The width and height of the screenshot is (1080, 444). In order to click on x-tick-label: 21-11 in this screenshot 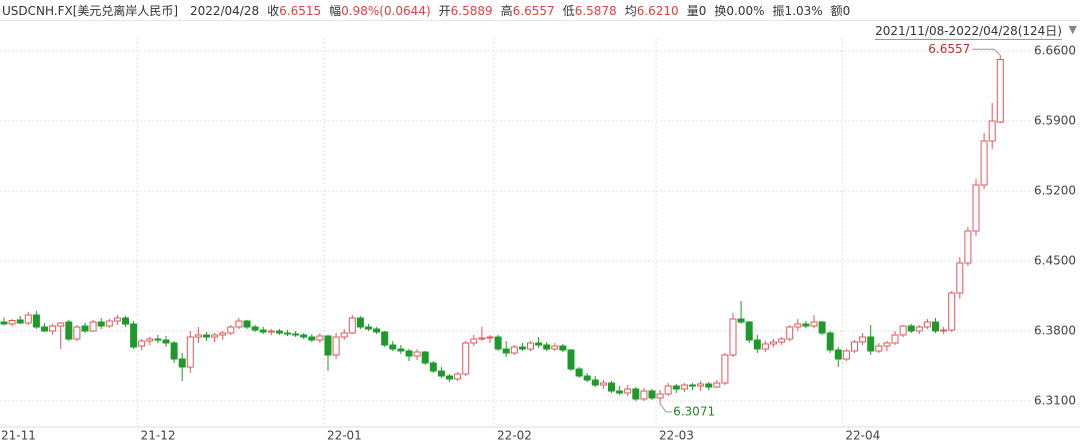, I will do `click(18, 436)`.